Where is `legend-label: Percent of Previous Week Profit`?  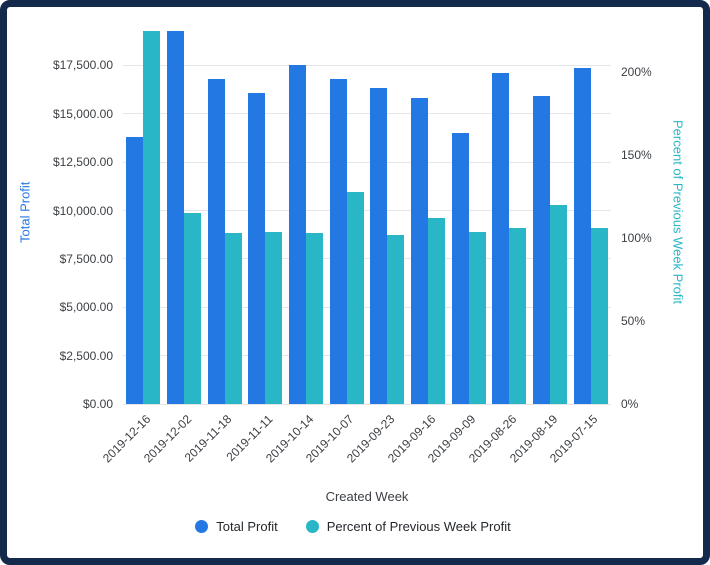
legend-label: Percent of Previous Week Profit is located at coordinates (418, 526).